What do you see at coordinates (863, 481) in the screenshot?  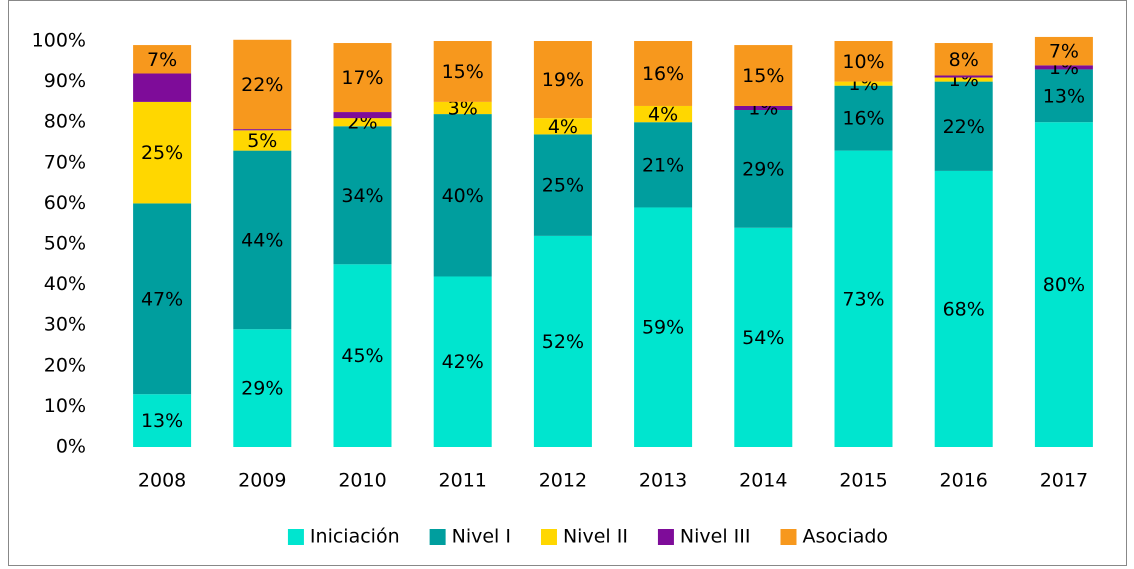 I see `x-tick-label: 2015` at bounding box center [863, 481].